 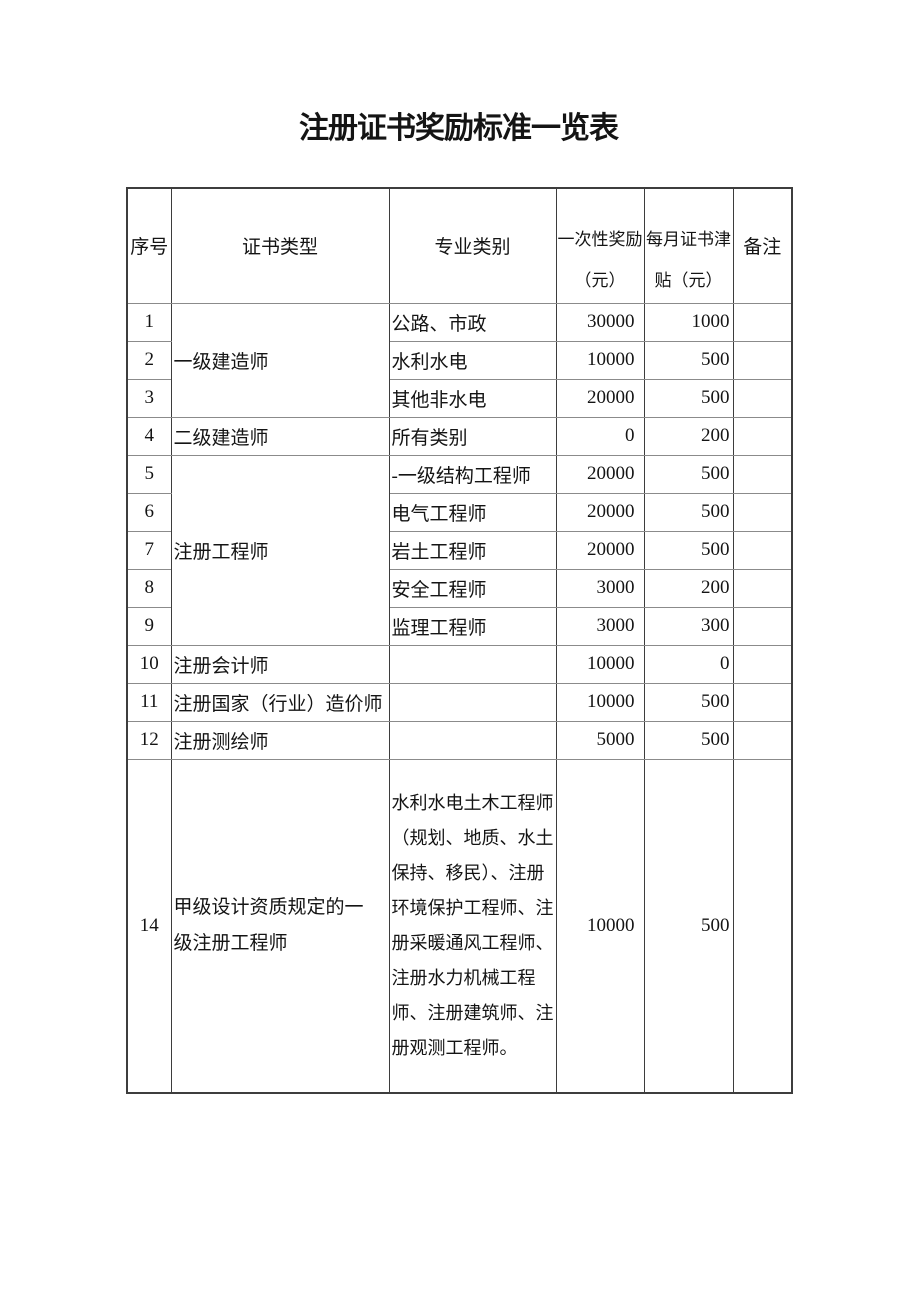 What do you see at coordinates (600, 740) in the screenshot?
I see `cell-one-time: 5000` at bounding box center [600, 740].